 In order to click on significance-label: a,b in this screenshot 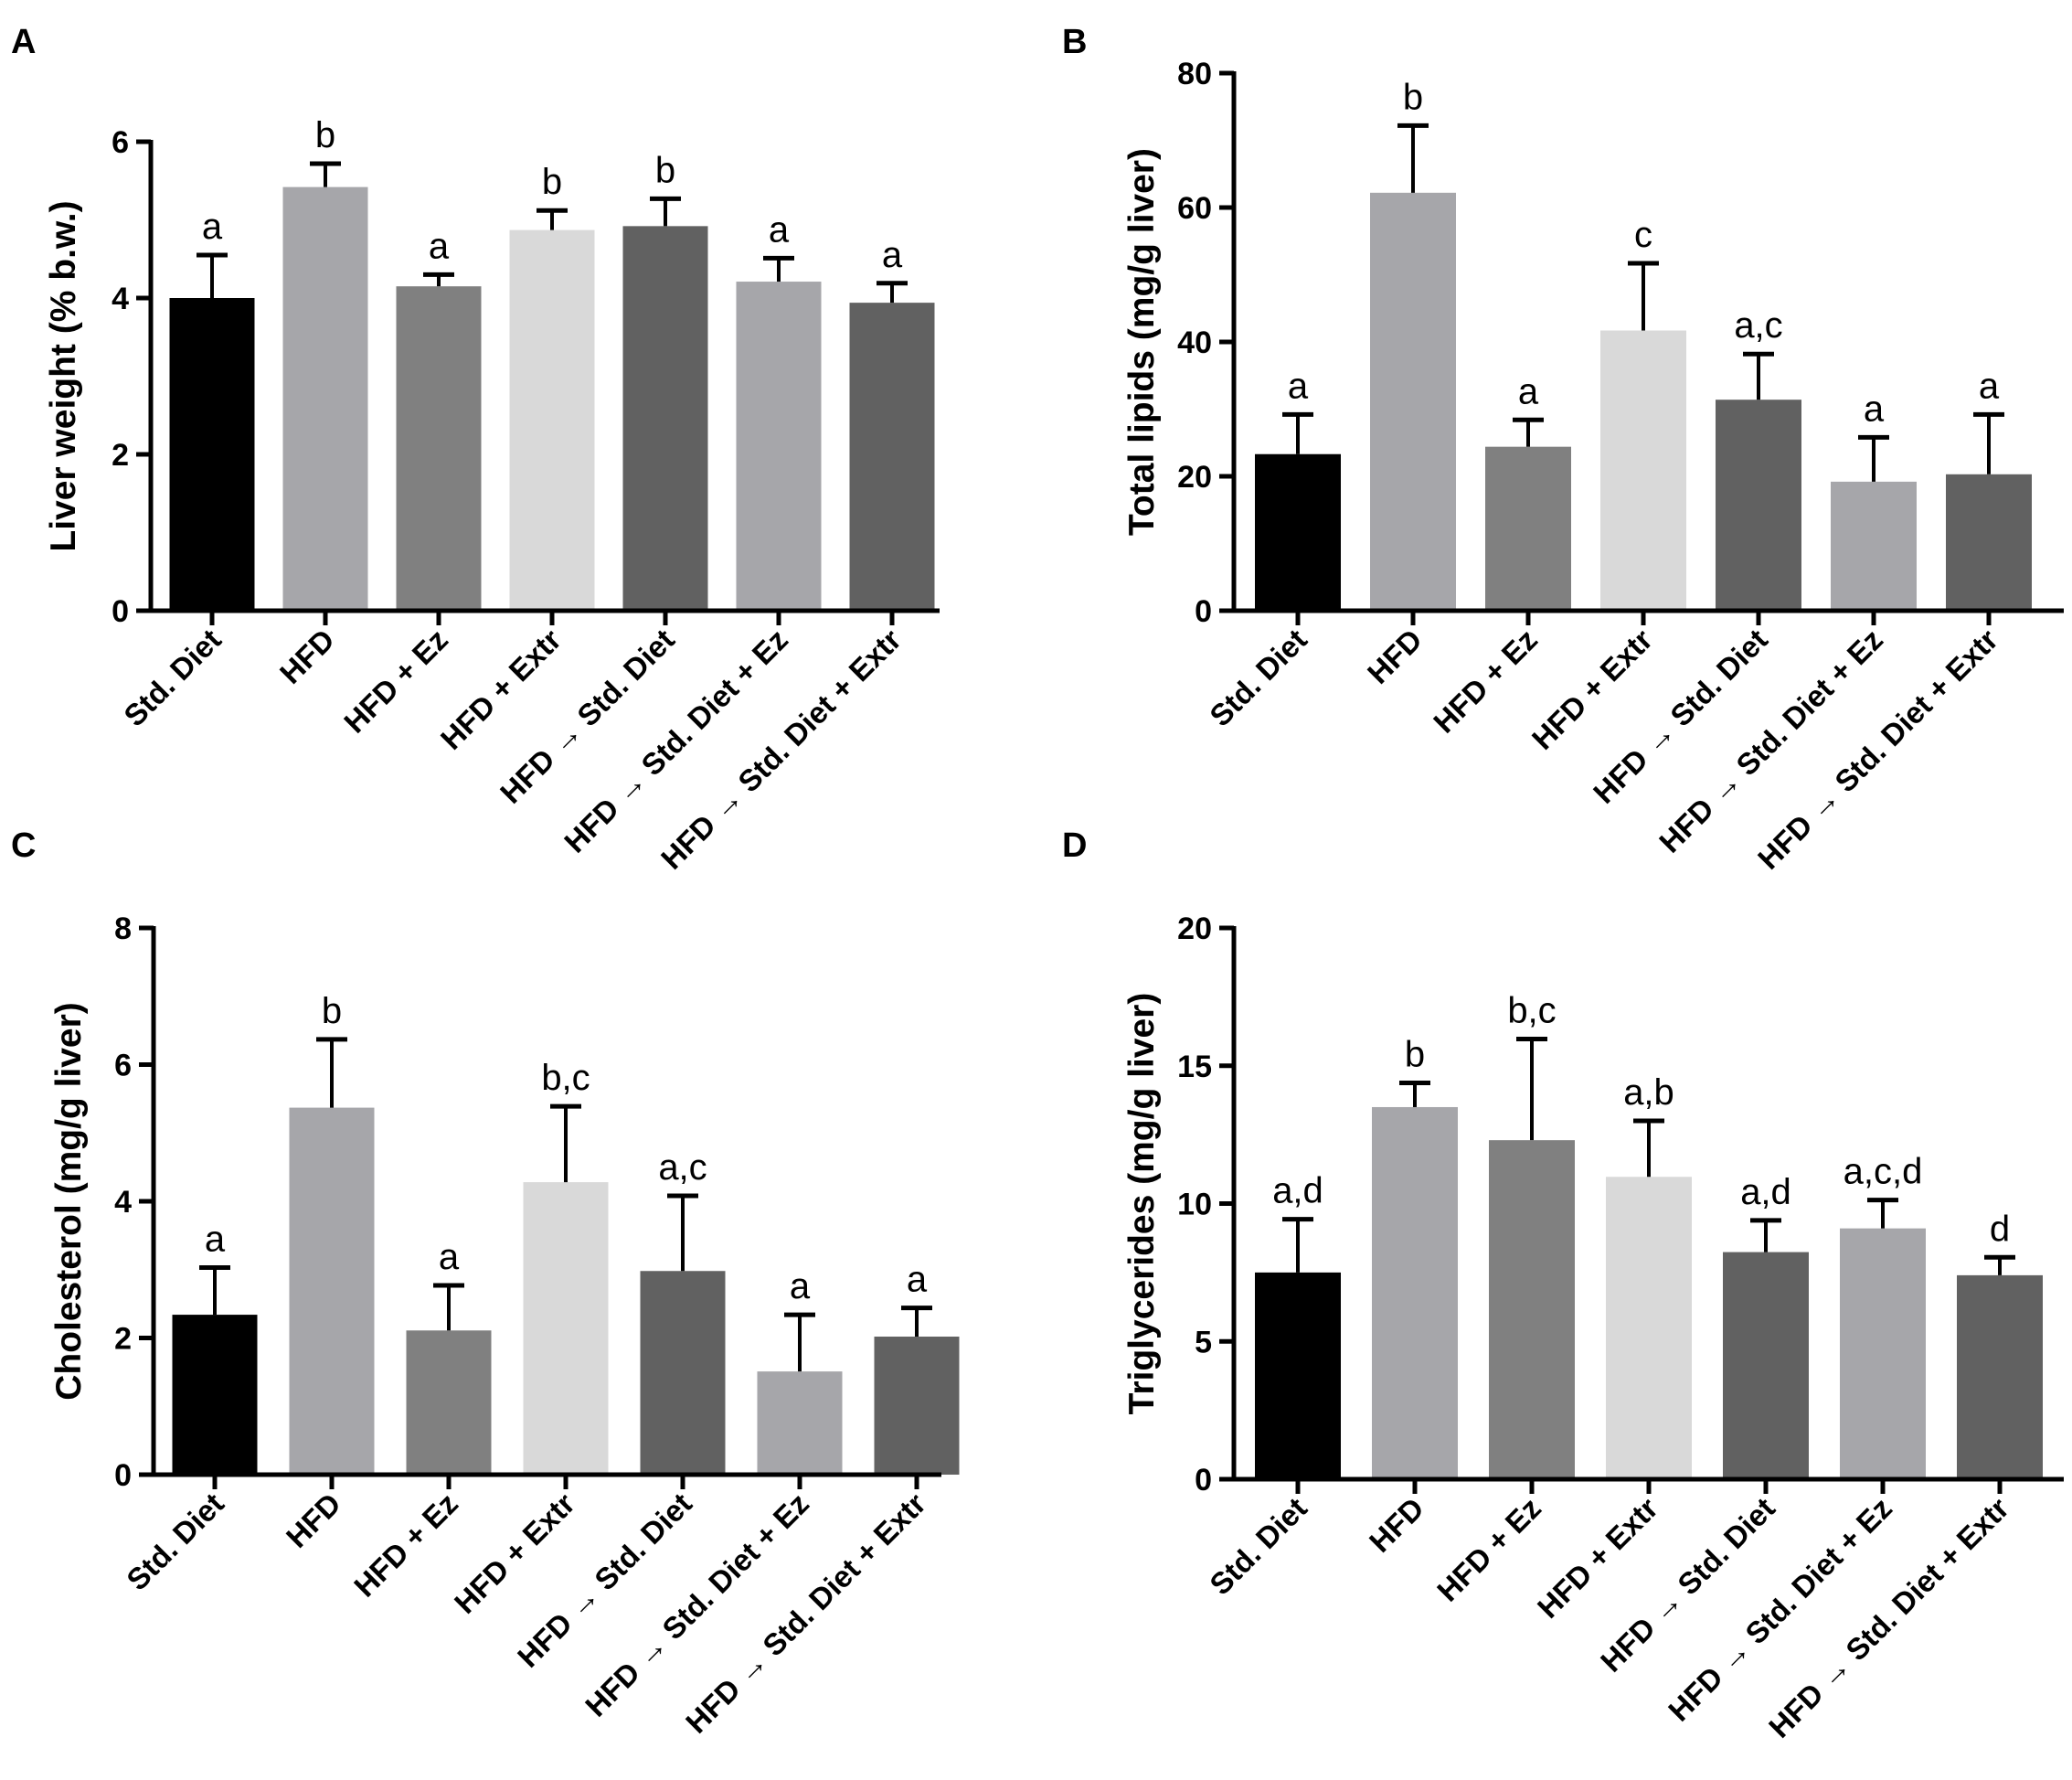, I will do `click(1648, 1092)`.